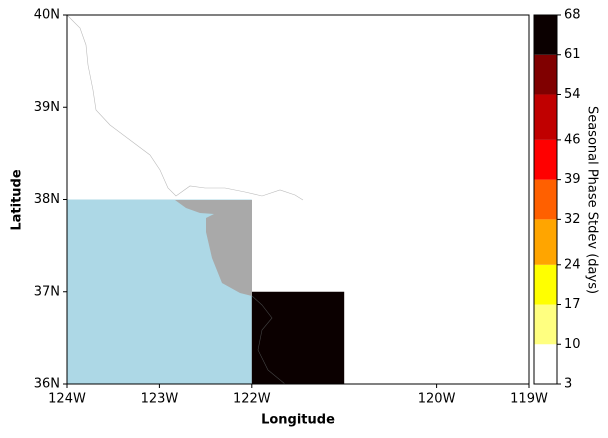  Describe the element at coordinates (17, 200) in the screenshot. I see `y-axis-label: Latitude` at that location.